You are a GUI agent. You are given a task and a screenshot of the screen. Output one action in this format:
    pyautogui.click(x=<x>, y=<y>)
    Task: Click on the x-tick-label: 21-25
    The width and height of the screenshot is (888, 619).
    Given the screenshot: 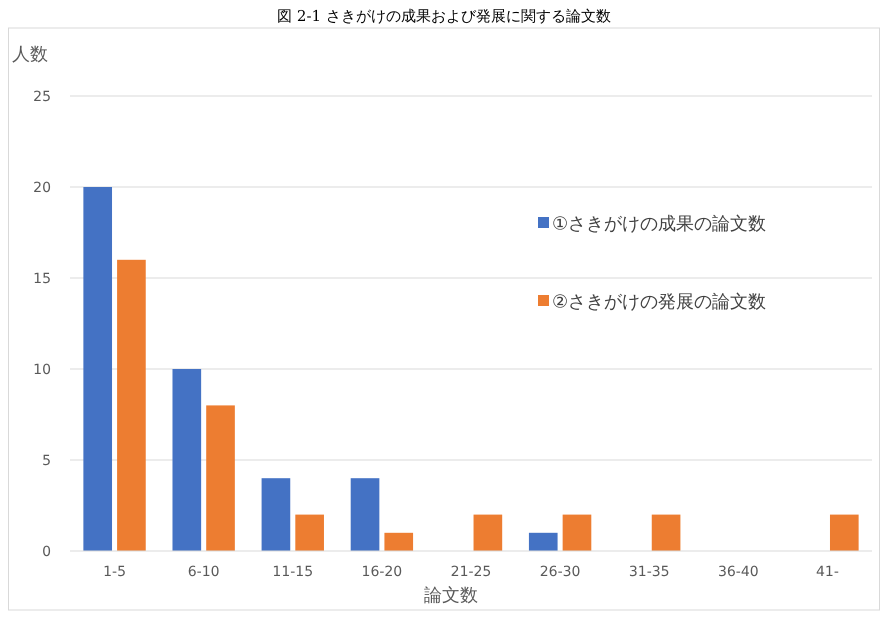 What is the action you would take?
    pyautogui.click(x=471, y=572)
    